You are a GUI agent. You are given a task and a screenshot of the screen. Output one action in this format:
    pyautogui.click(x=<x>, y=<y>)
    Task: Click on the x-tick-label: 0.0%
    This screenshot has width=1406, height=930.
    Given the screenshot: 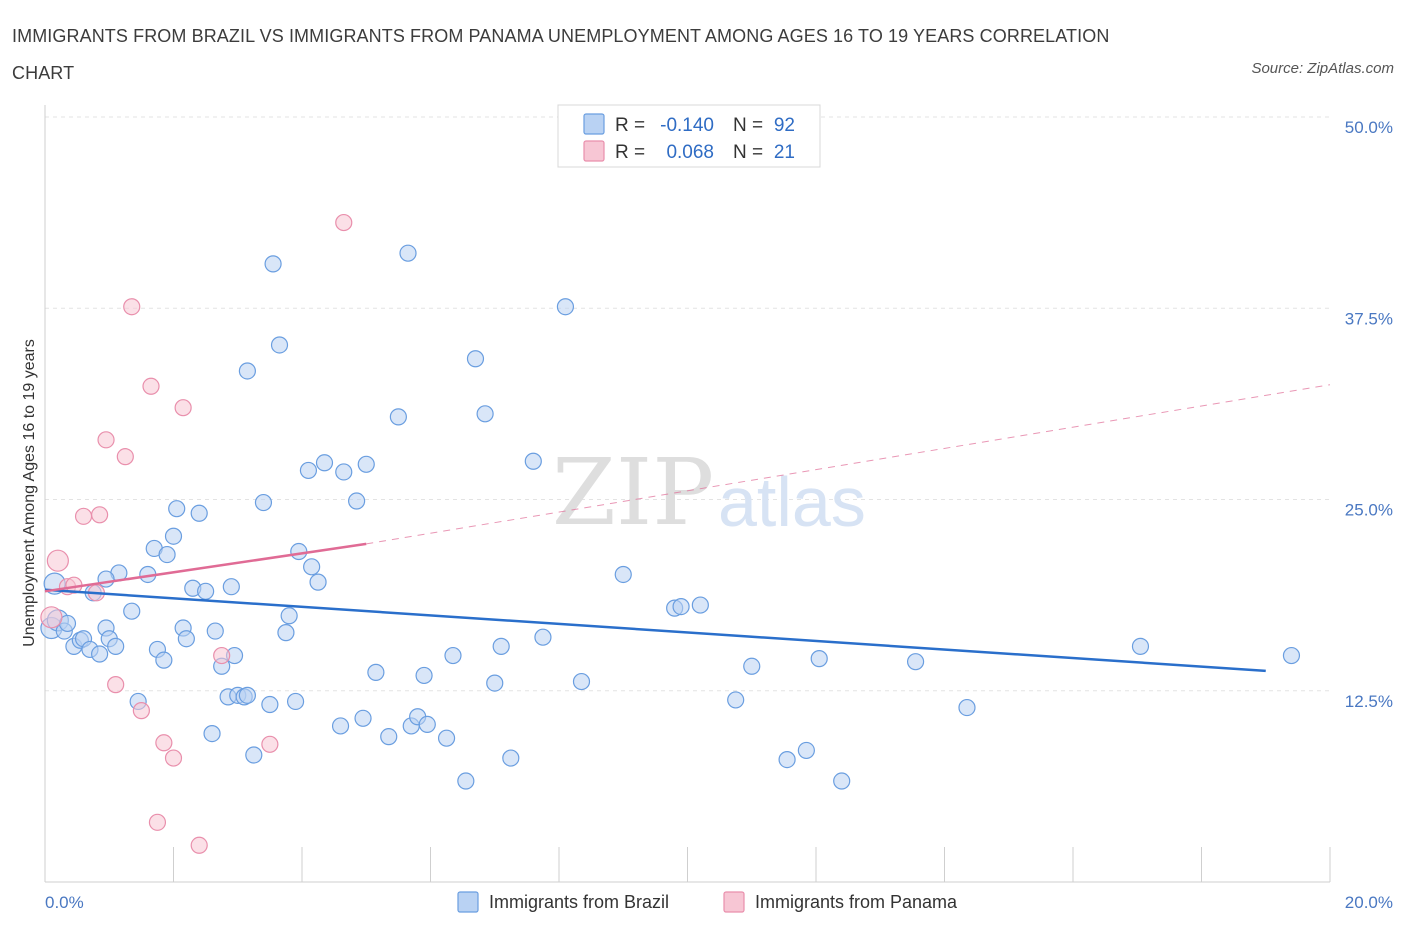 What is the action you would take?
    pyautogui.click(x=64, y=902)
    